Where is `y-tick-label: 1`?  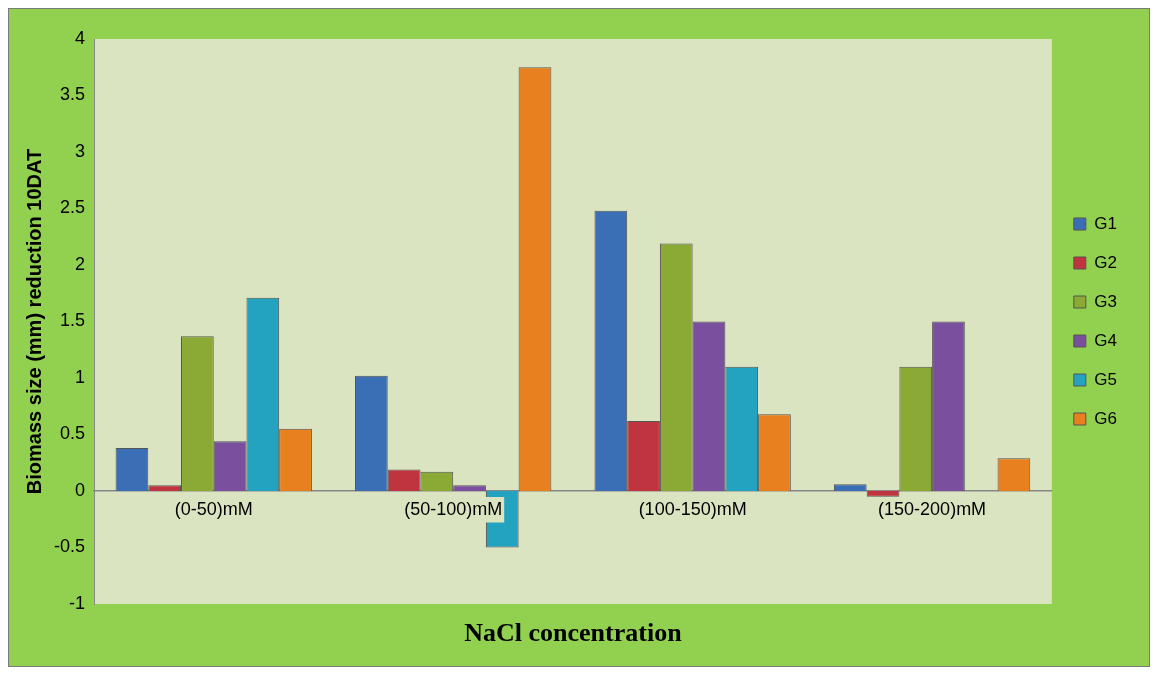 y-tick-label: 1 is located at coordinates (80, 376).